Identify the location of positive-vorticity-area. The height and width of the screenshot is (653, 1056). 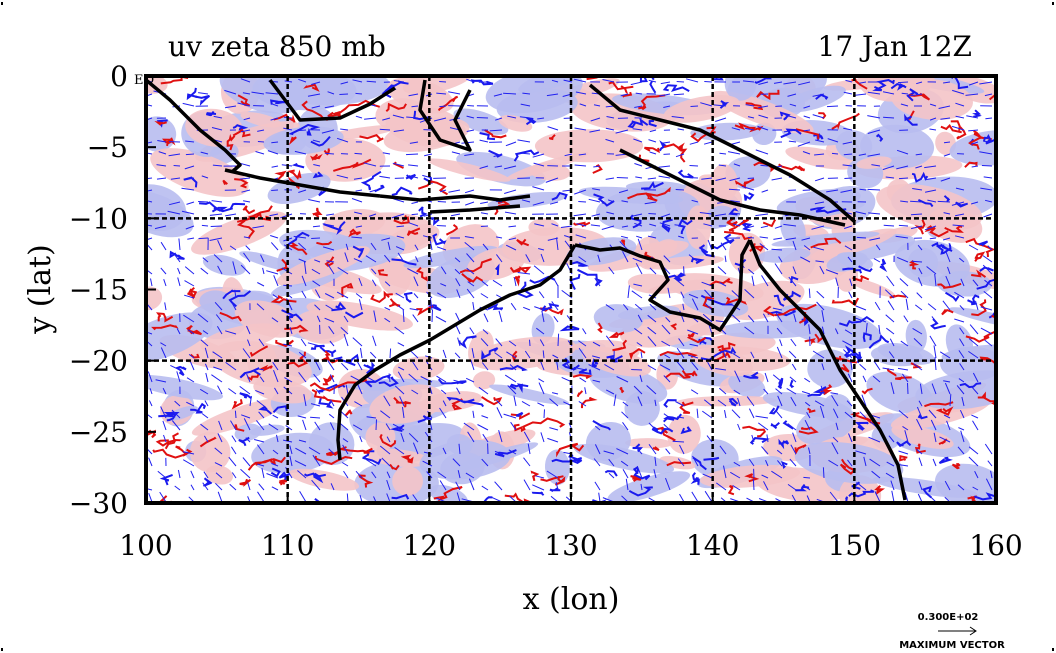
(515, 123).